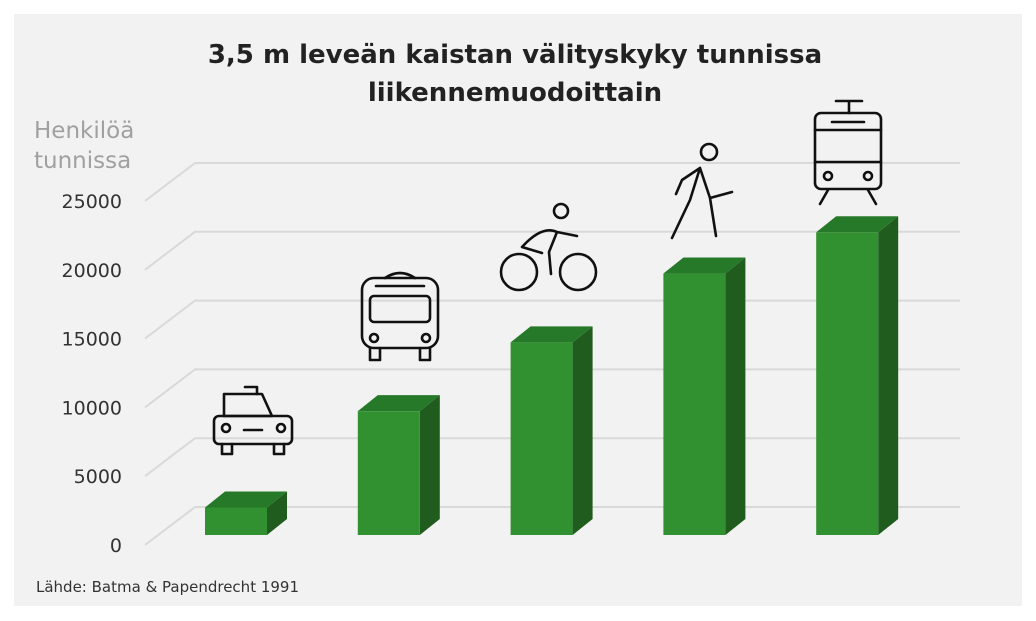 Image resolution: width=1036 pixels, height=621 pixels. Describe the element at coordinates (515, 93) in the screenshot. I see `chart-title-line-2: liikennemuodoittain` at that location.